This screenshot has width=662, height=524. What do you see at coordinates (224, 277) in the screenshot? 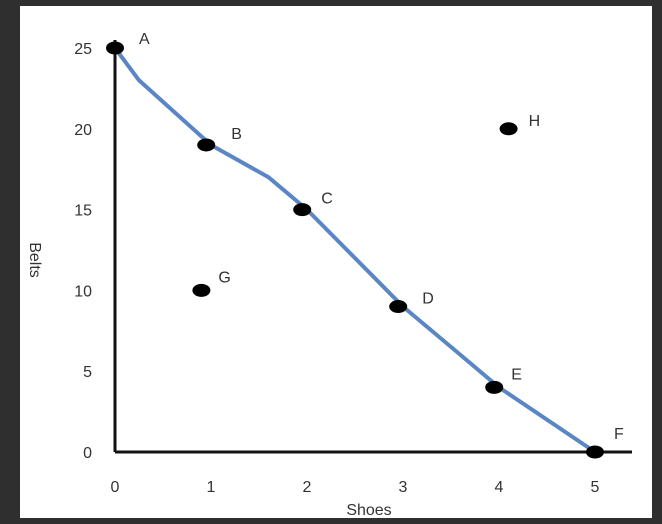
I see `point-g-label: G` at bounding box center [224, 277].